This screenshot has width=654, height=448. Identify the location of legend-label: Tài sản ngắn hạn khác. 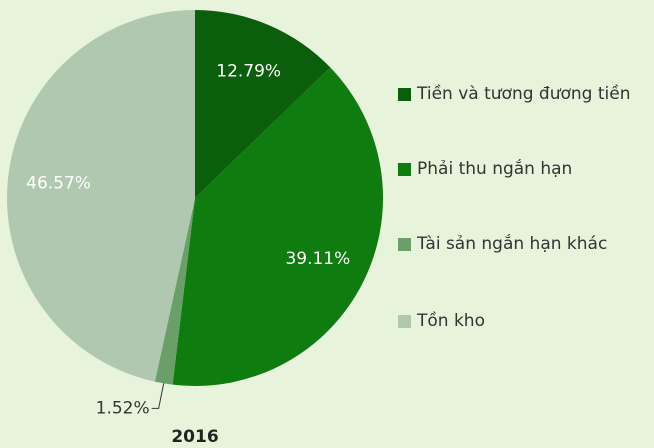
(512, 244).